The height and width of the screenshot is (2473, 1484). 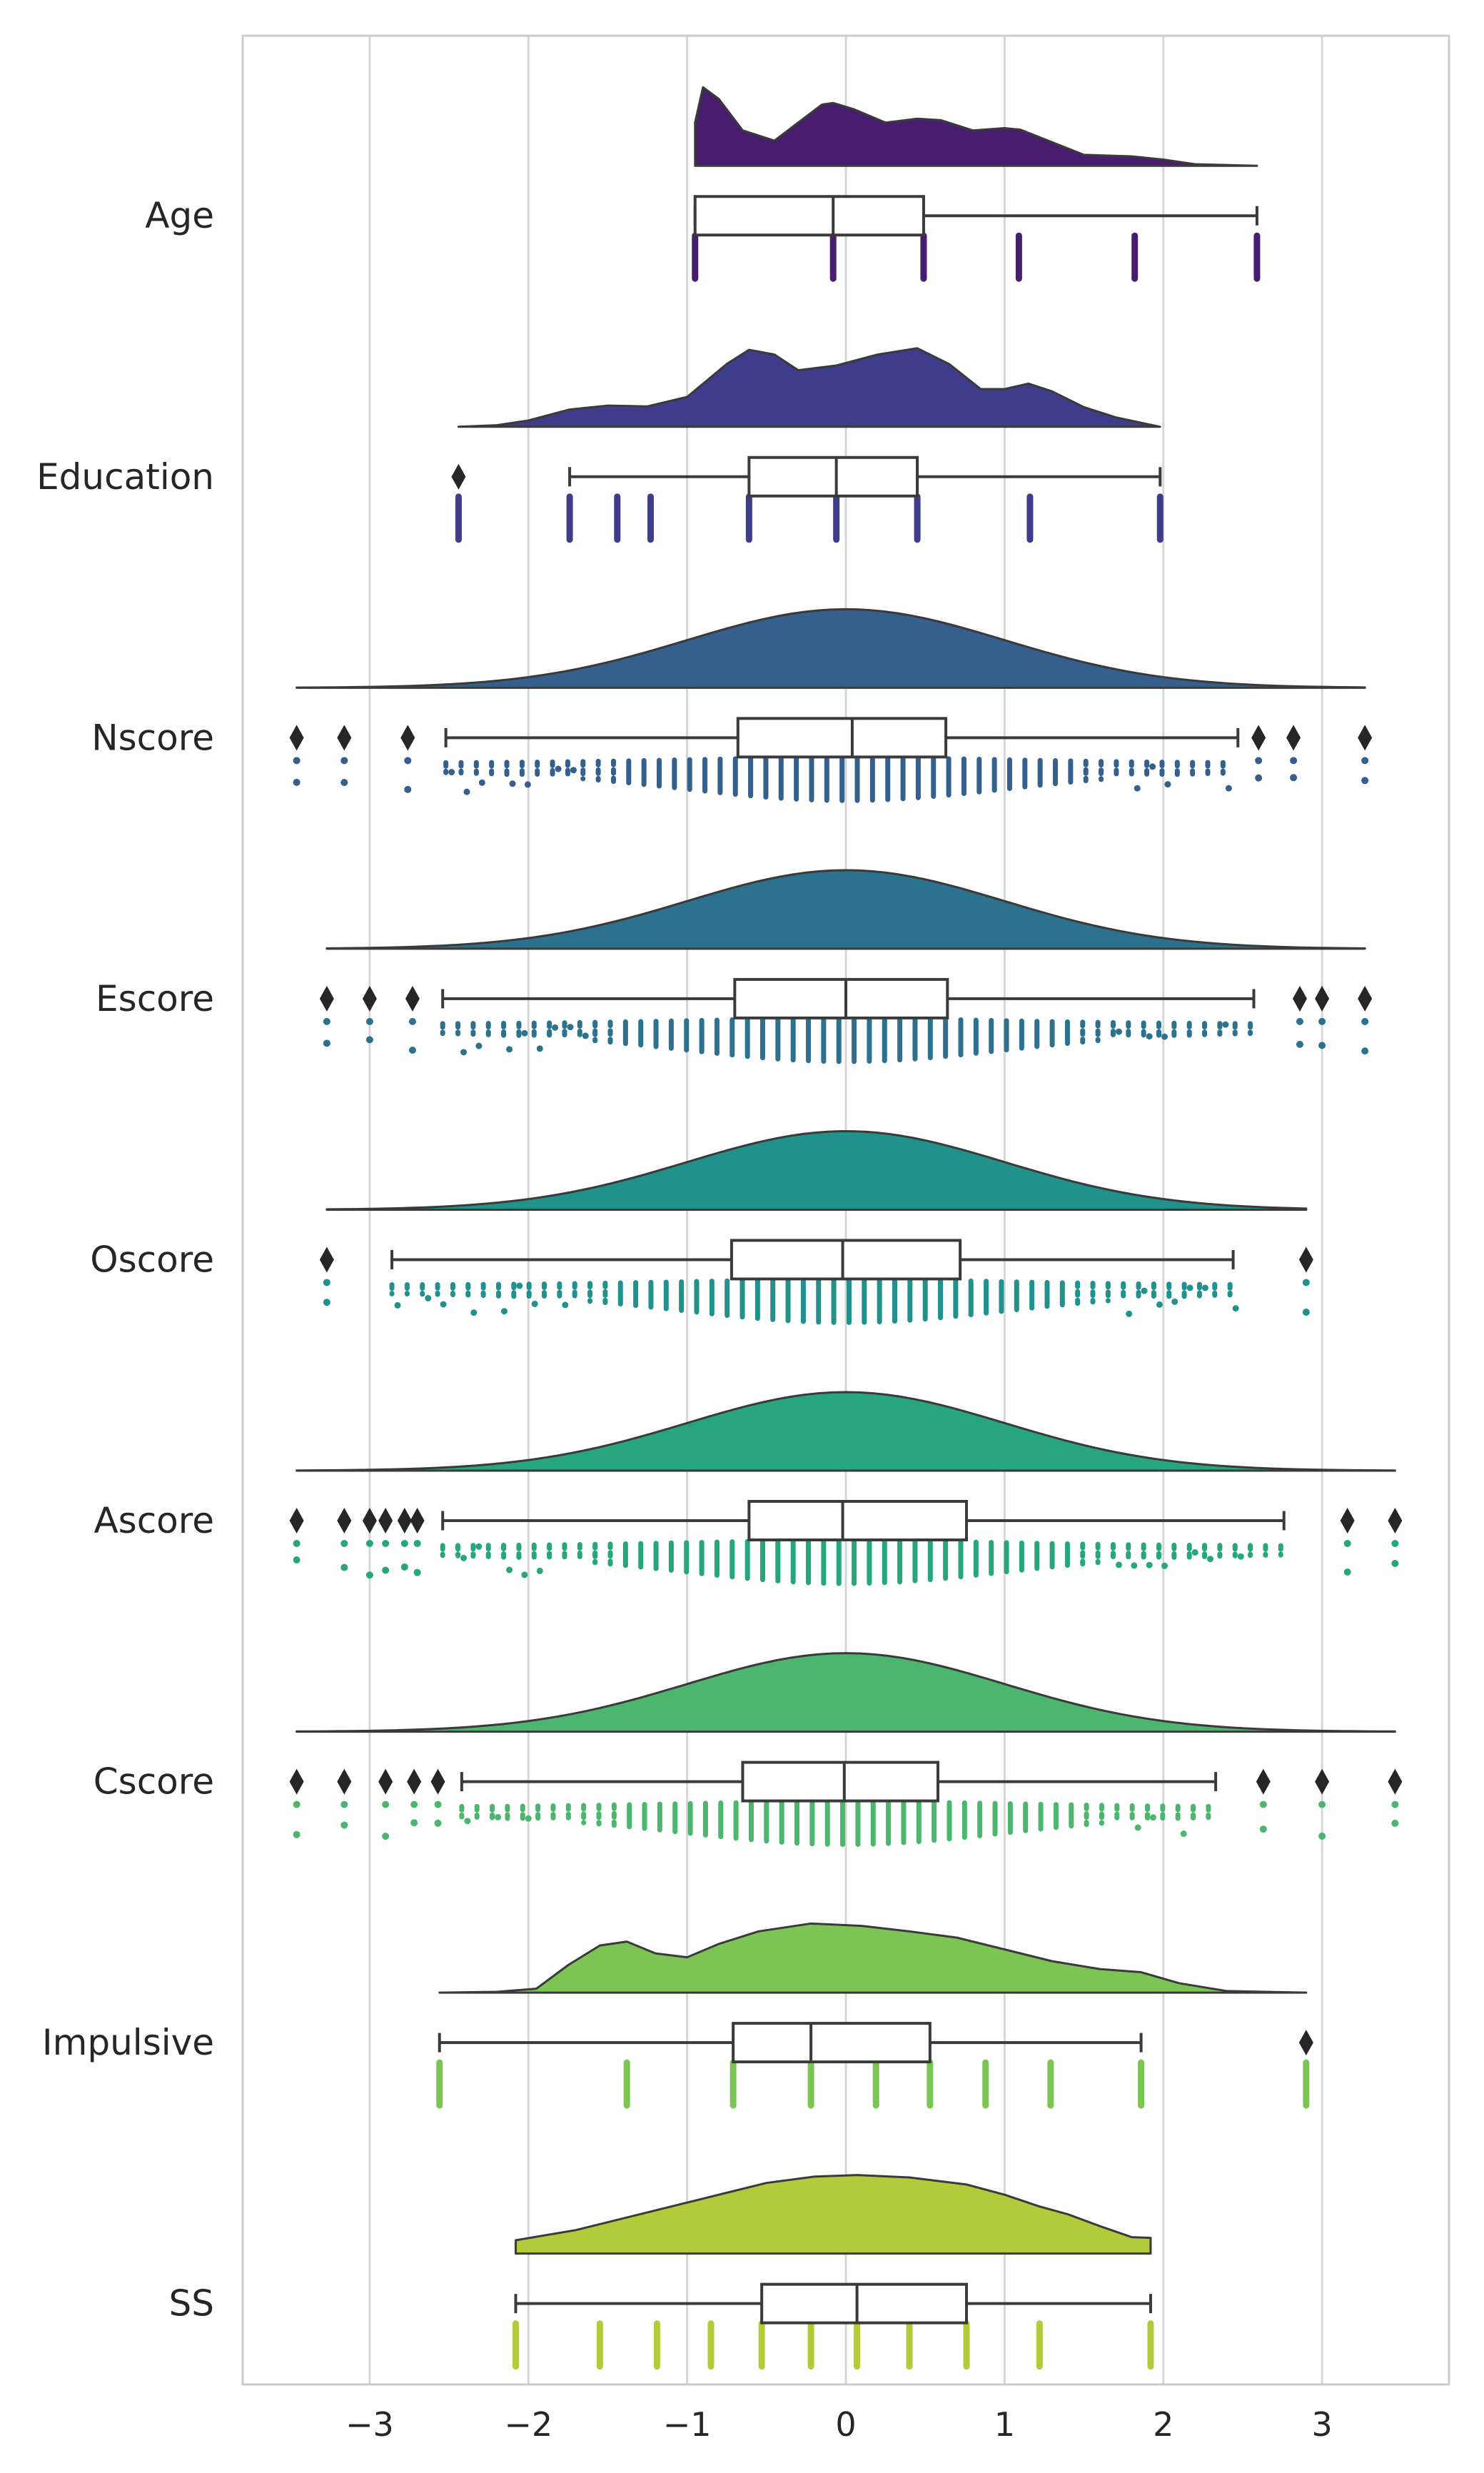 What do you see at coordinates (687, 2425) in the screenshot?
I see `x-tick-label: −1` at bounding box center [687, 2425].